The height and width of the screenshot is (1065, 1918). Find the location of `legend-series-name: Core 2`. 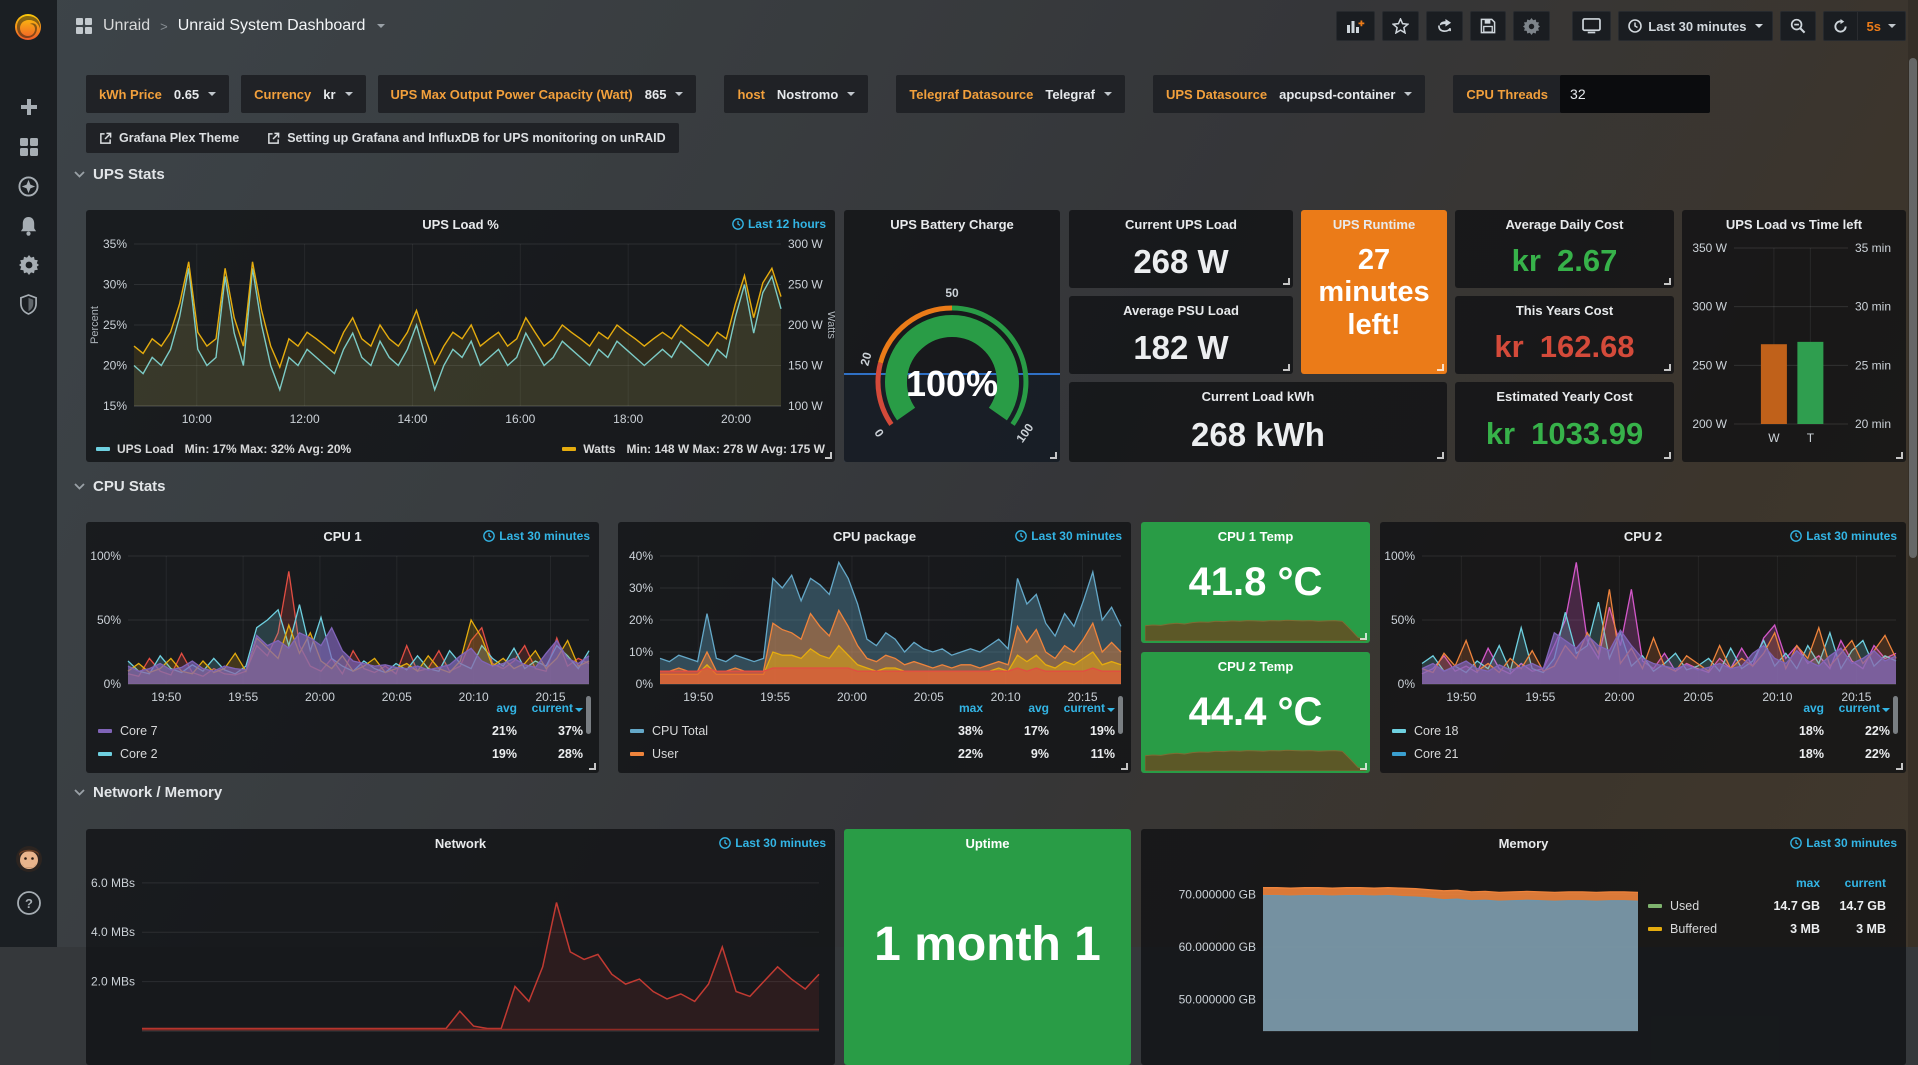

legend-series-name: Core 2 is located at coordinates (274, 754).